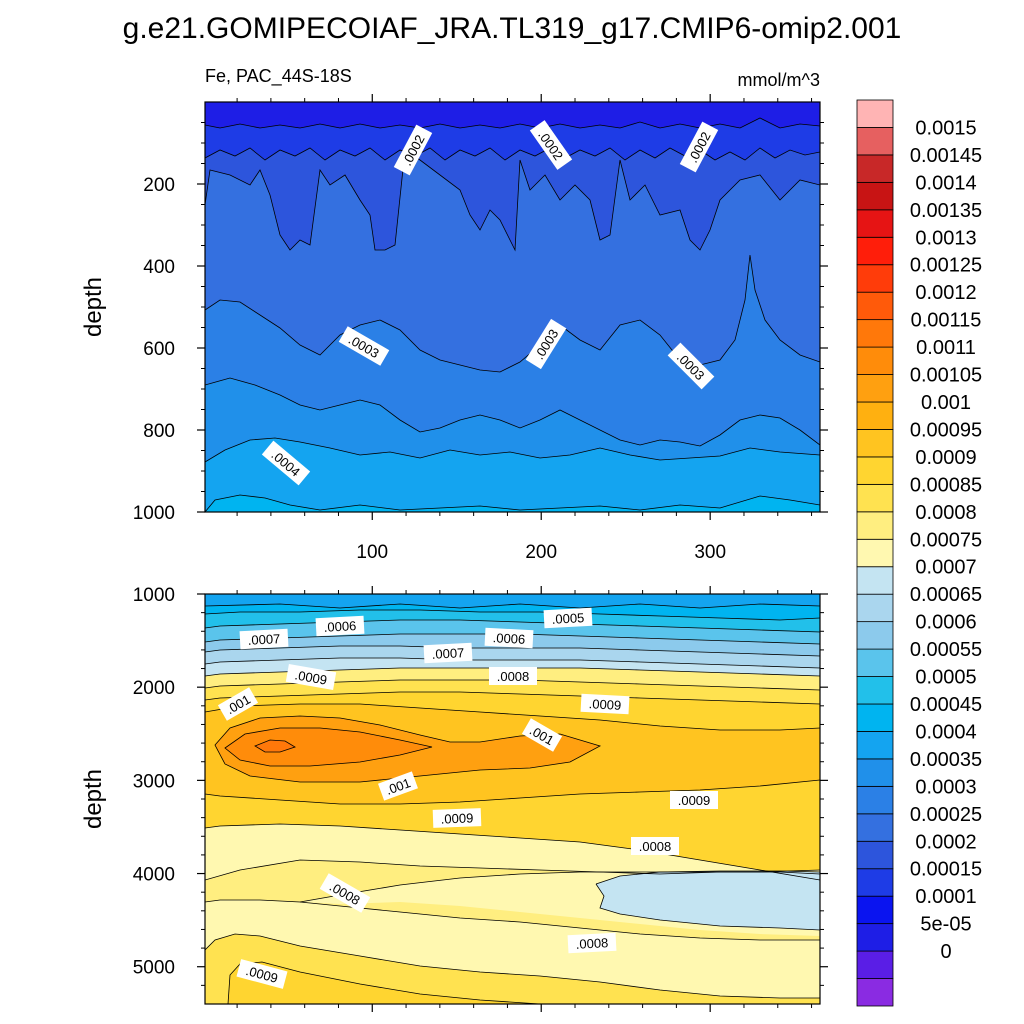 This screenshot has height=1024, width=1024. I want to click on colorbar-label: 0.0008, so click(945, 513).